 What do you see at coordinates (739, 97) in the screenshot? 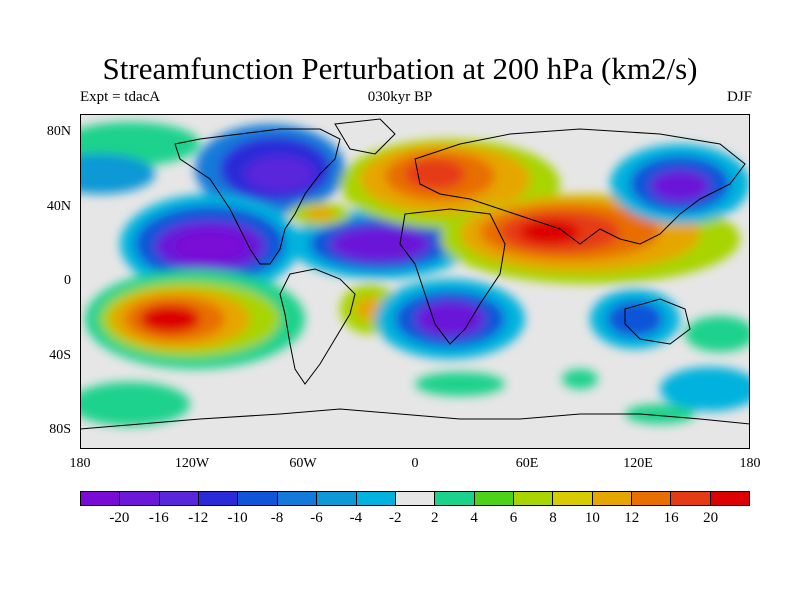
I see `season-label: DJF` at bounding box center [739, 97].